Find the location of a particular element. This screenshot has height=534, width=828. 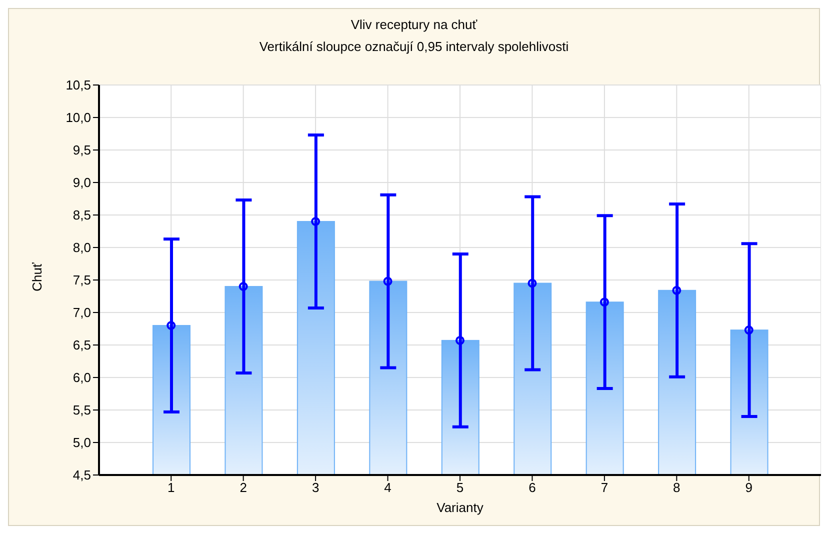

y-tick-label: 6,0 is located at coordinates (81, 378).